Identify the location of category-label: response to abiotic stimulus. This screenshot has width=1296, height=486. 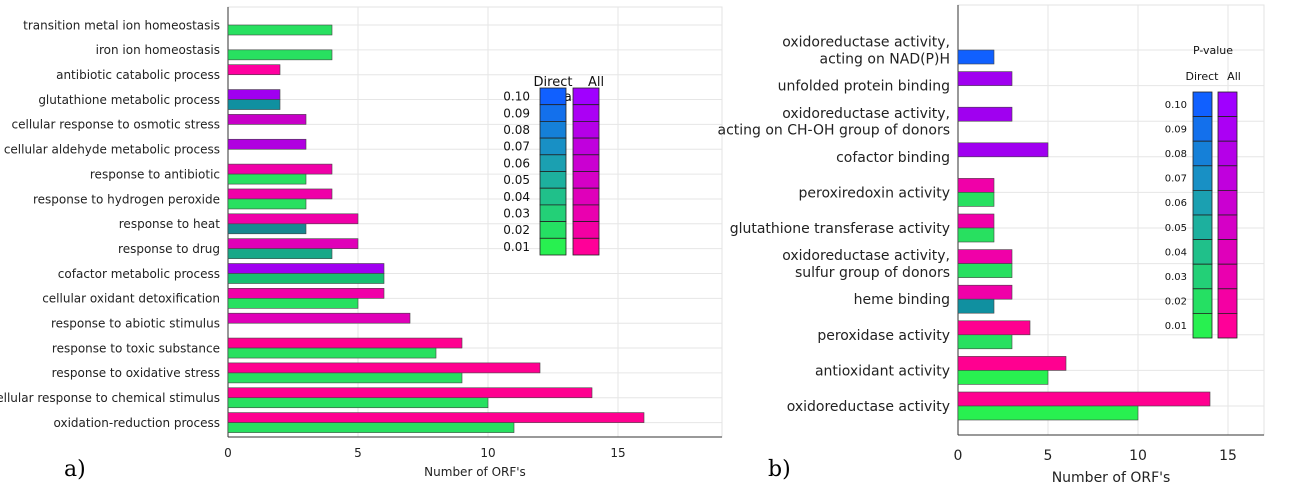
(135, 324).